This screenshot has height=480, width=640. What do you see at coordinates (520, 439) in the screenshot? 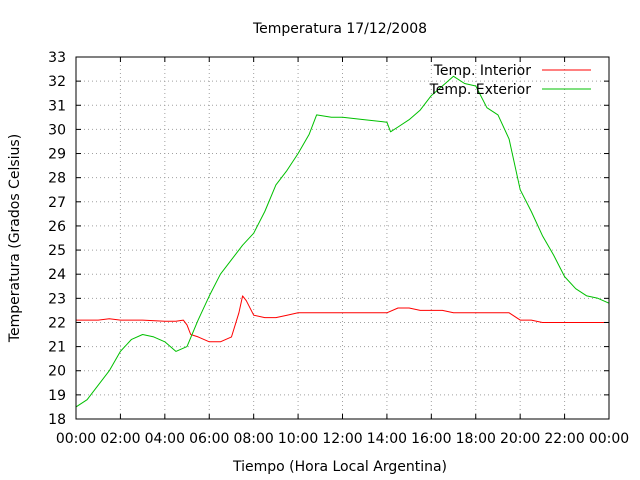
I see `x-tick-label: 20:00` at bounding box center [520, 439].